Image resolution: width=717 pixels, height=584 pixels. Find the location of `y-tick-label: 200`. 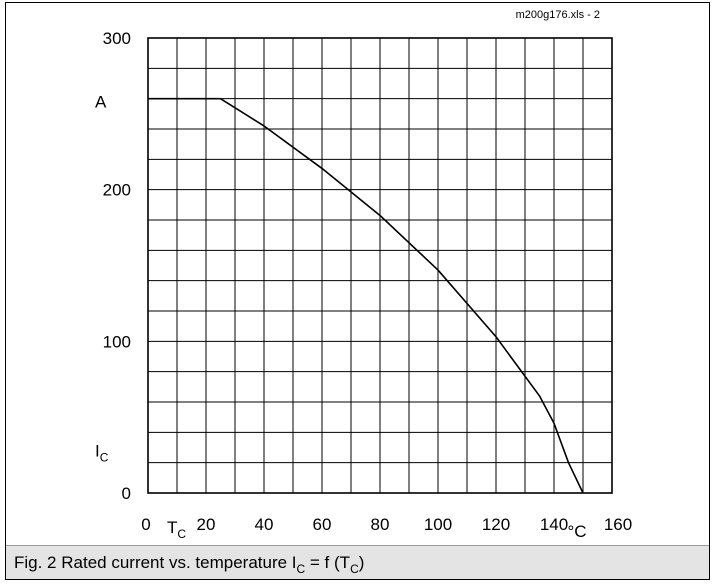

y-tick-label: 200 is located at coordinates (117, 190).